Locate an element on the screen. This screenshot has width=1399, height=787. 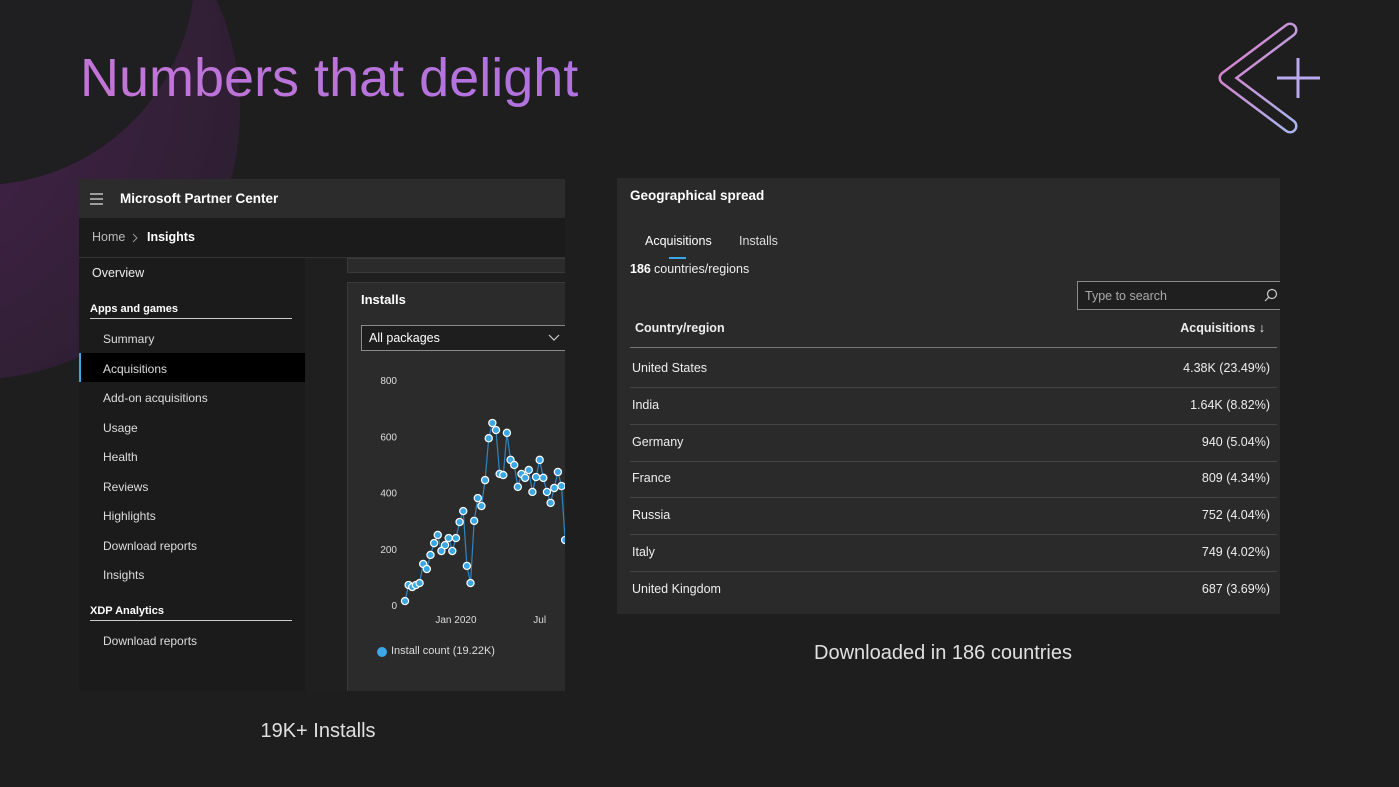
cell: India is located at coordinates (646, 404).